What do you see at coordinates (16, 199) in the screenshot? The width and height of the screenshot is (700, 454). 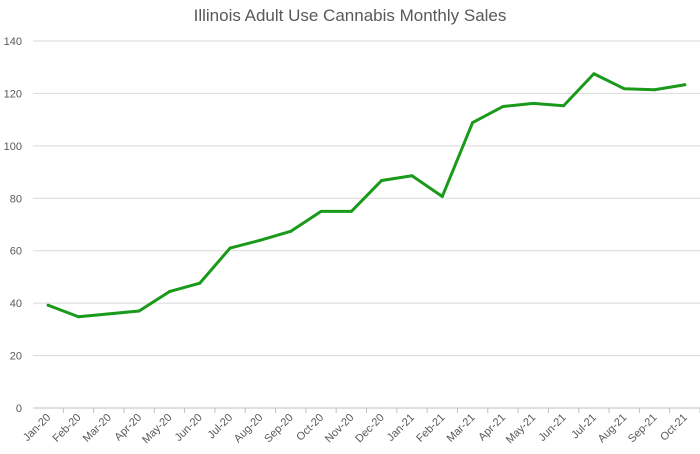 I see `y-tick-label: 80` at bounding box center [16, 199].